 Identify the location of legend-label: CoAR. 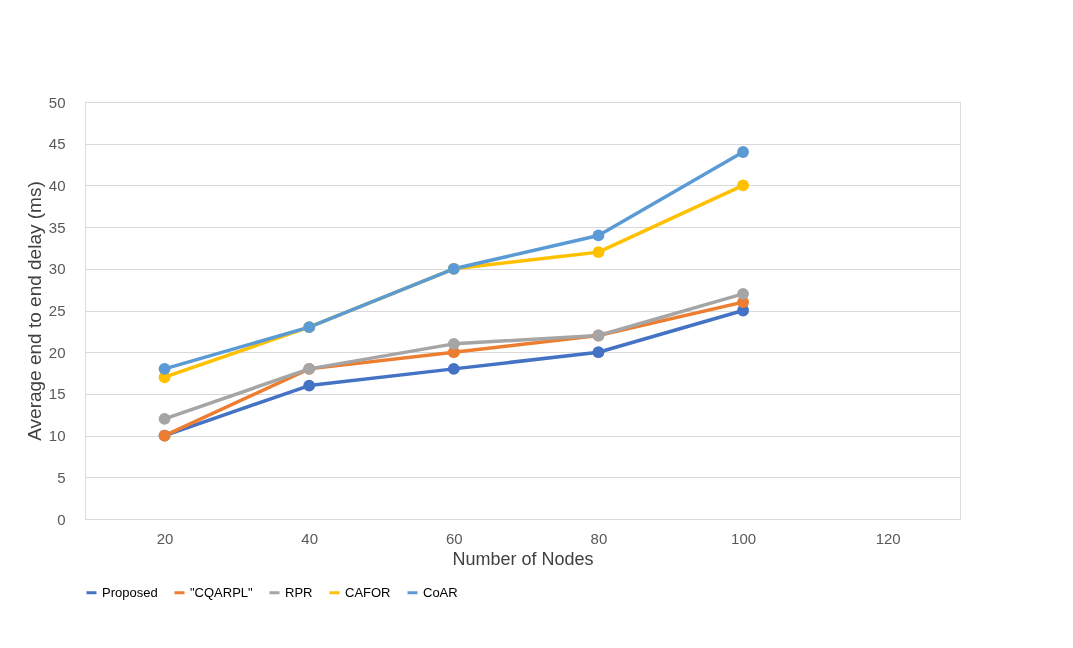
(440, 592).